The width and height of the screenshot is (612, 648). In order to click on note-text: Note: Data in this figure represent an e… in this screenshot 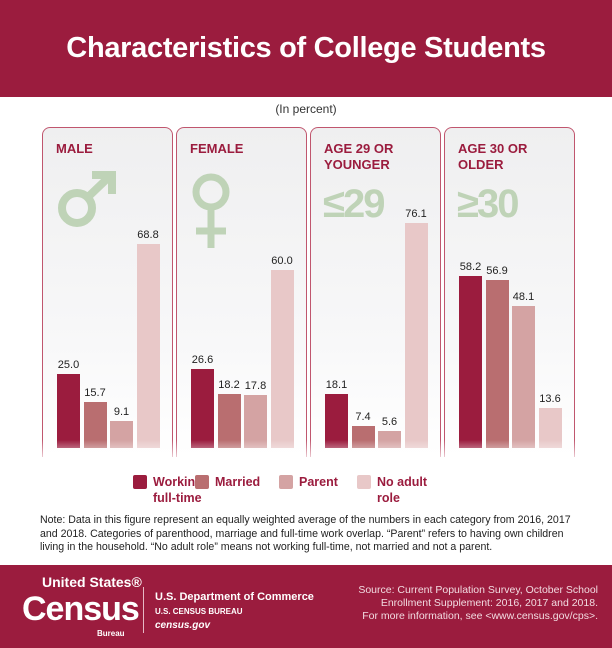, I will do `click(305, 533)`.